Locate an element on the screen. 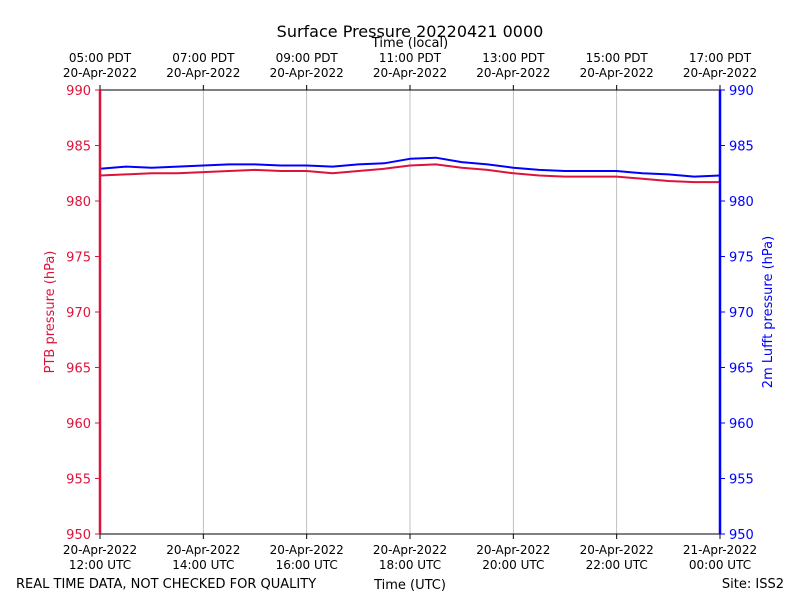  right-tick-label: 990 is located at coordinates (741, 91).